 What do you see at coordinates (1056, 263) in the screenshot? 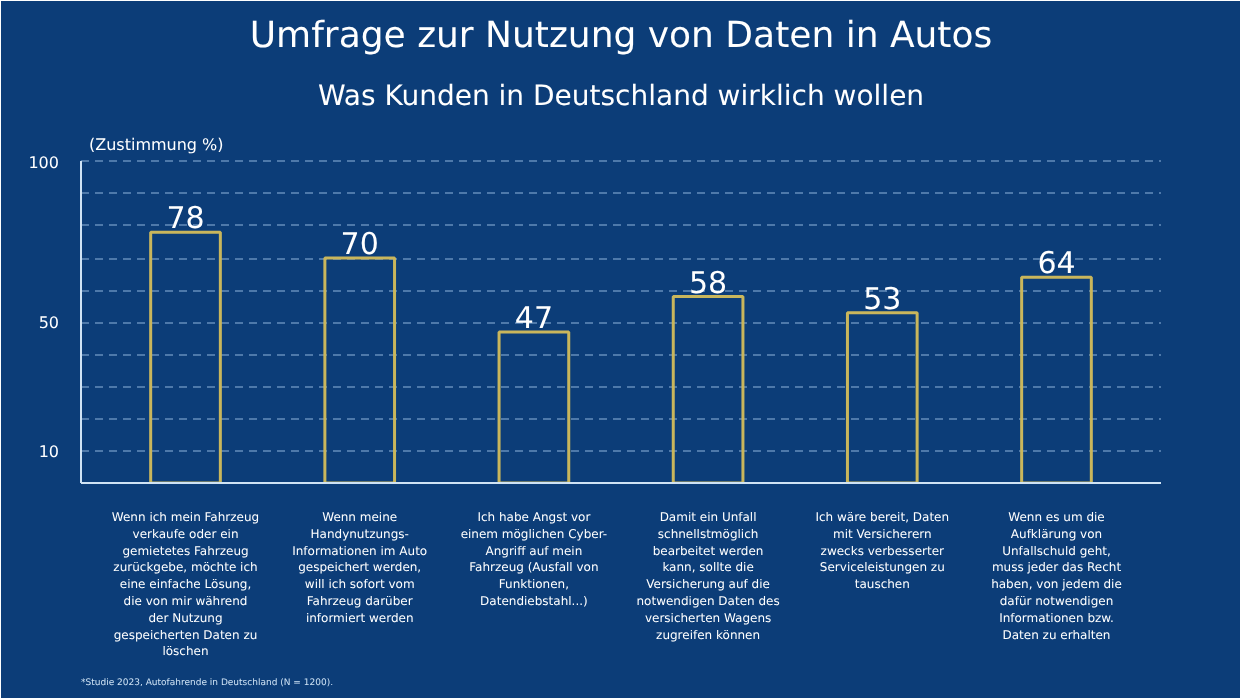
I see `data-label: 64` at bounding box center [1056, 263].